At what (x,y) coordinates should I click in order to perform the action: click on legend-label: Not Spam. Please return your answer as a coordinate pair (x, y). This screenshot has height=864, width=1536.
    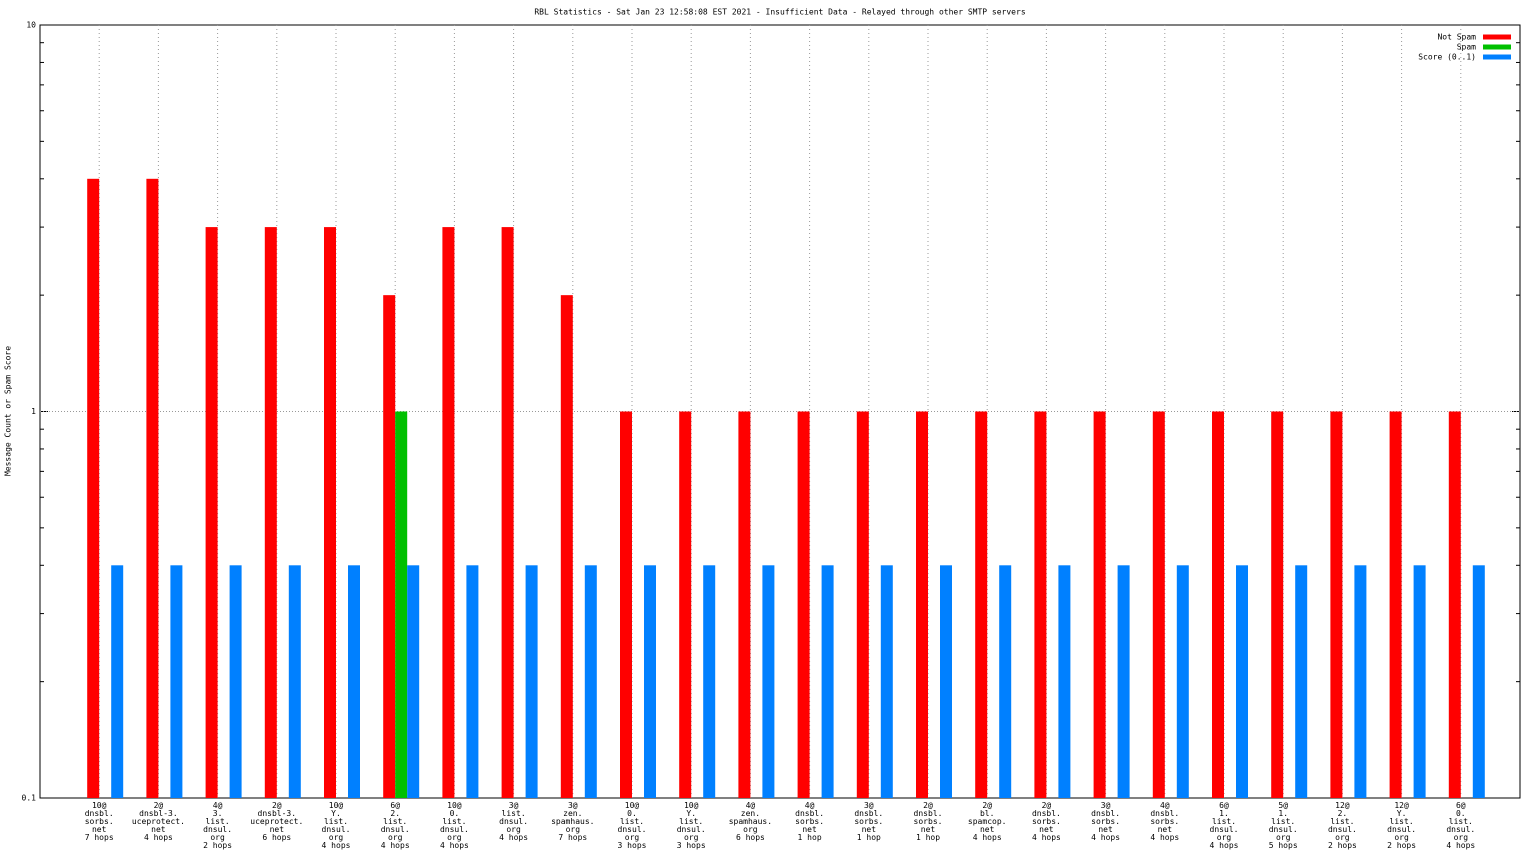
    Looking at the image, I should click on (1456, 37).